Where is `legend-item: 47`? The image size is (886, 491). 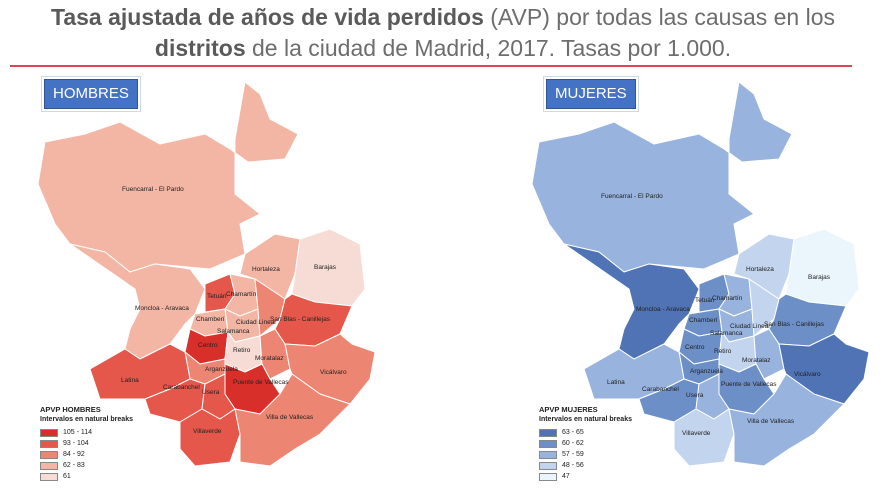 legend-item: 47 is located at coordinates (585, 476).